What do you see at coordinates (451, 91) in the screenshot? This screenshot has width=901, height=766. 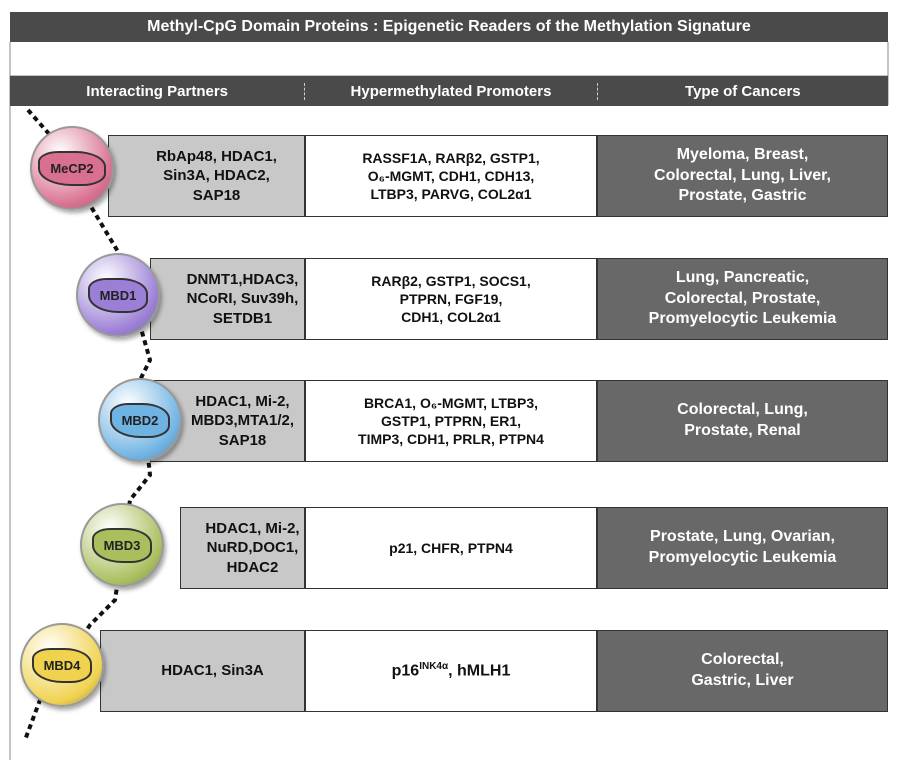 I see `header: Hypermethylated Promoters` at bounding box center [451, 91].